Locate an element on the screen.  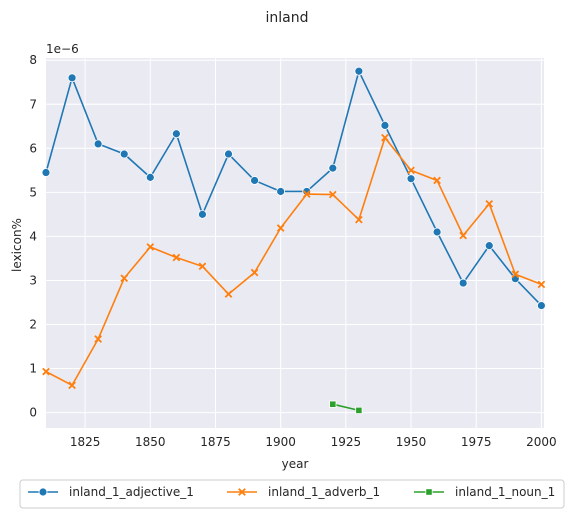
y-tick-label: 3 is located at coordinates (33, 280).